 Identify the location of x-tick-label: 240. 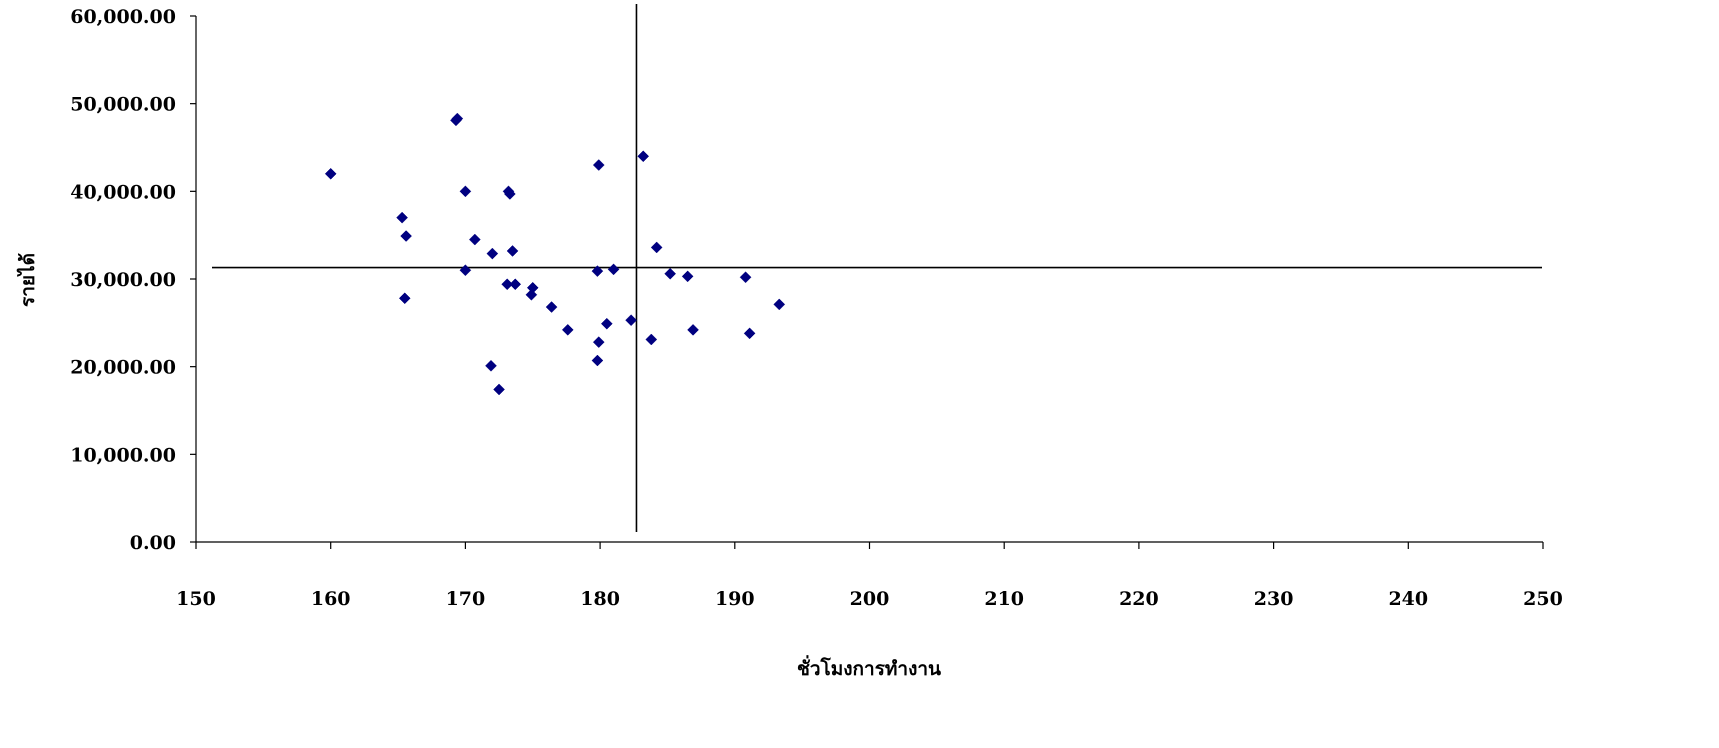
(1408, 599).